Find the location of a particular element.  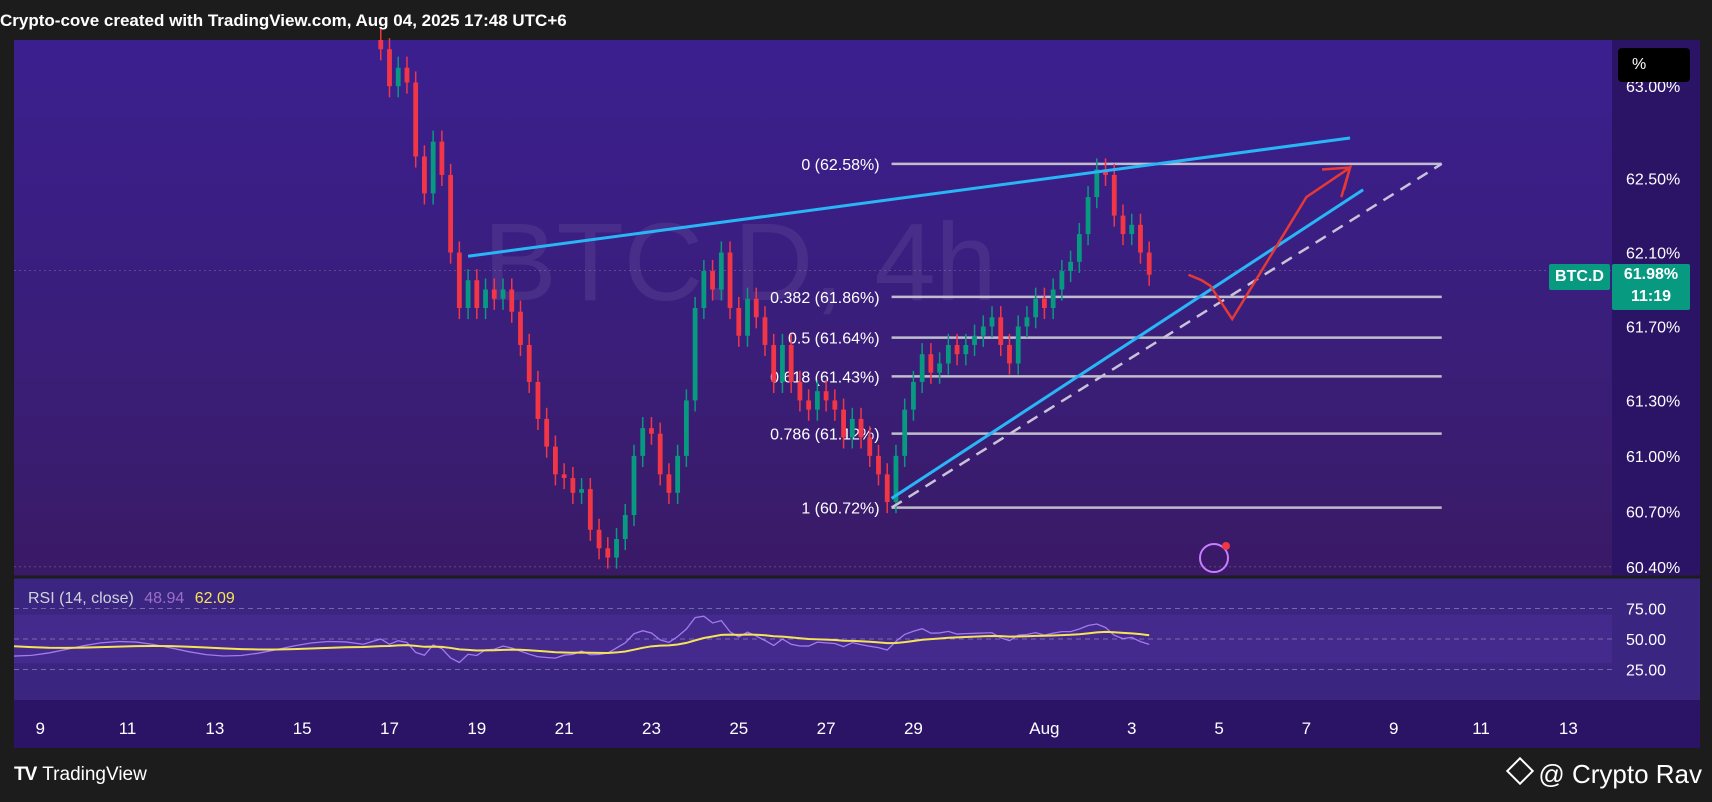

flash-icon-dot is located at coordinates (1226, 546).